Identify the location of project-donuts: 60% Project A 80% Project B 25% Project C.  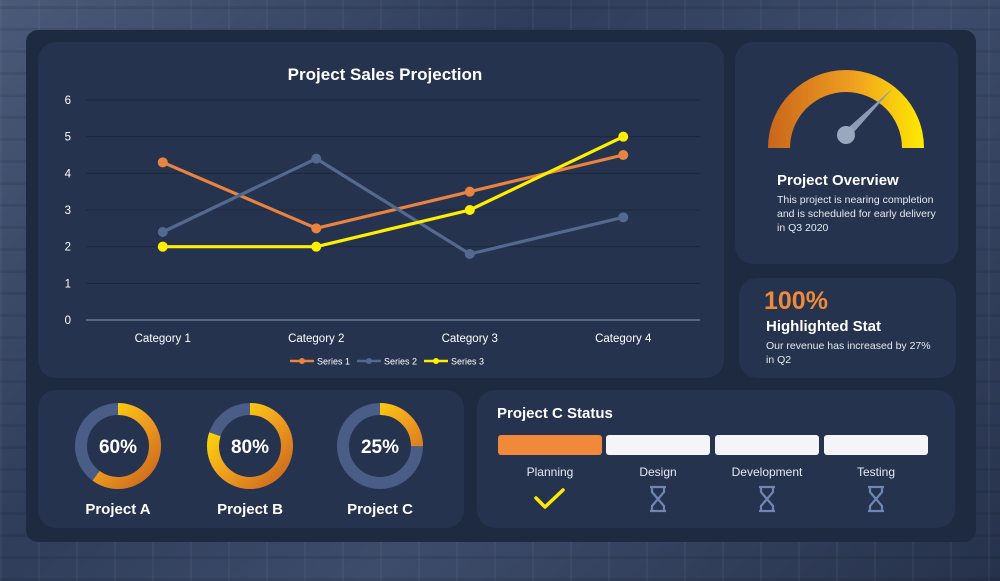
(249, 460).